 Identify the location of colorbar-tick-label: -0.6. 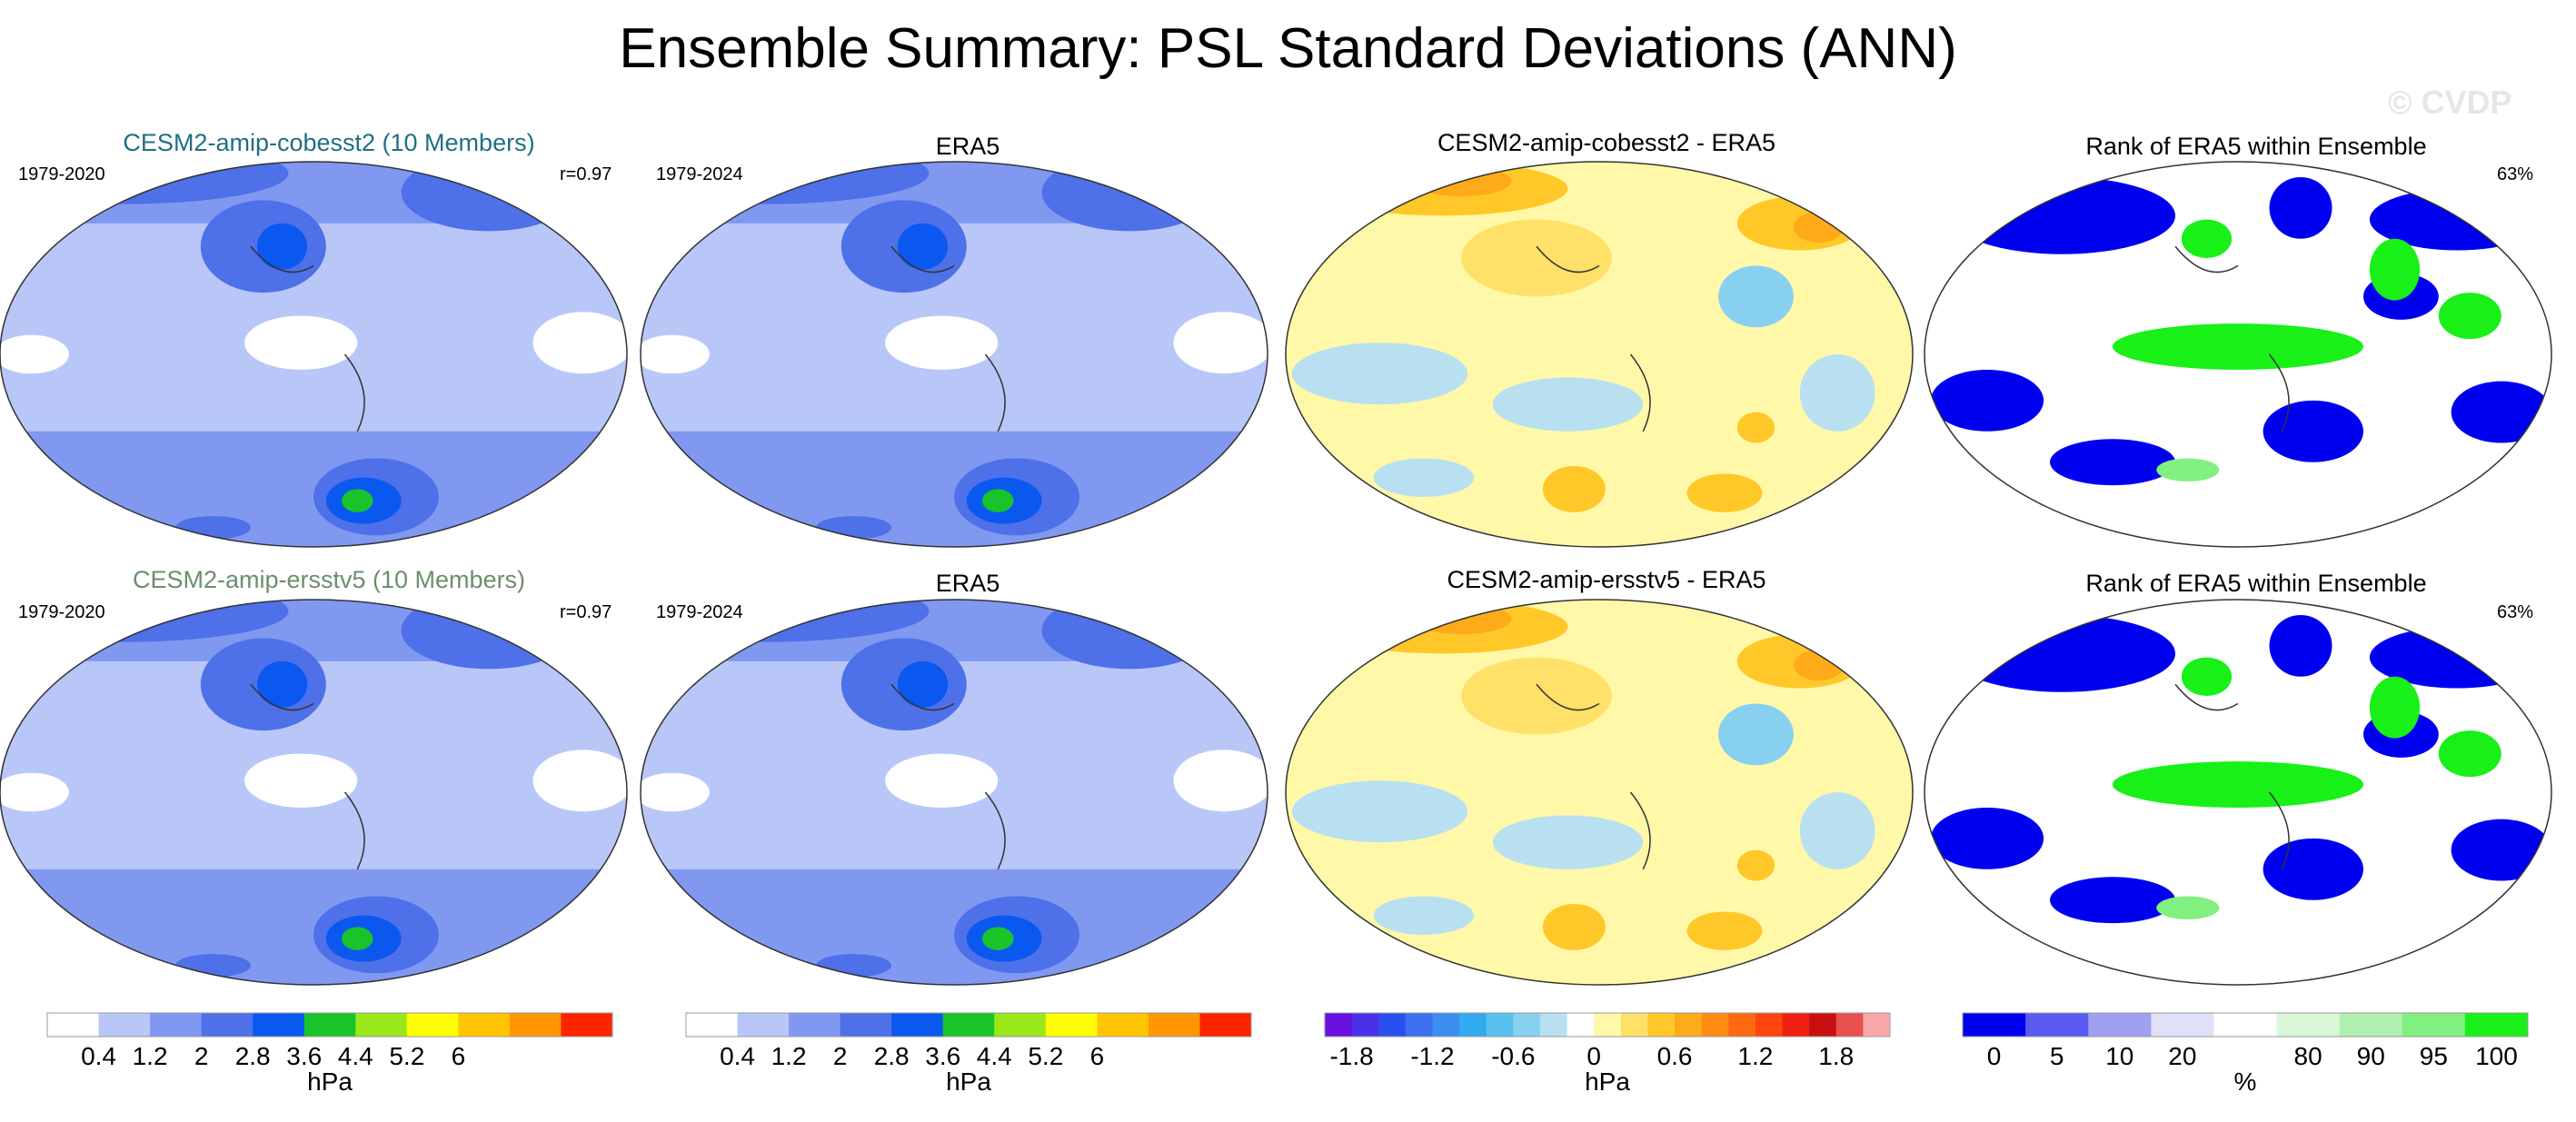
(1514, 1056).